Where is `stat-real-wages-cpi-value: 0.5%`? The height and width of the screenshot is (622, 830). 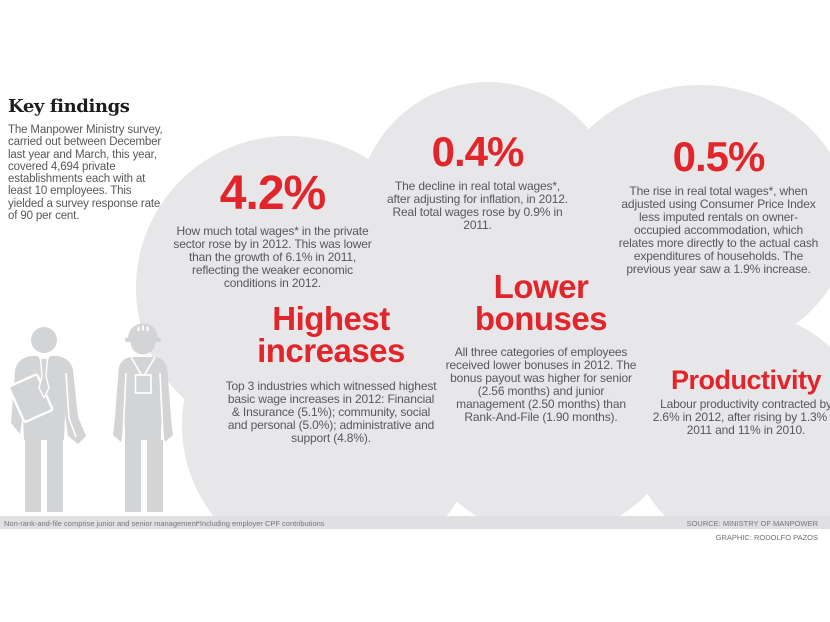 stat-real-wages-cpi-value: 0.5% is located at coordinates (719, 156).